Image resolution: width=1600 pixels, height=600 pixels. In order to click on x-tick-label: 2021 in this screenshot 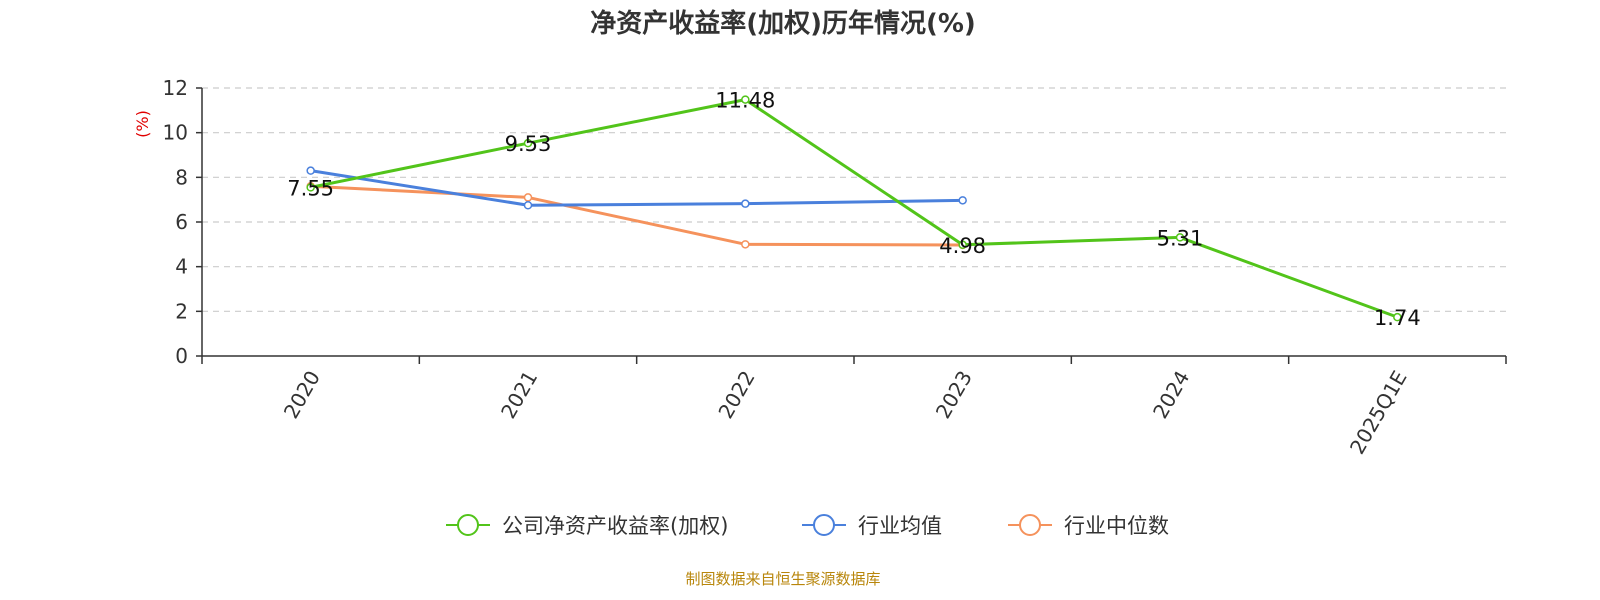, I will do `click(519, 395)`.